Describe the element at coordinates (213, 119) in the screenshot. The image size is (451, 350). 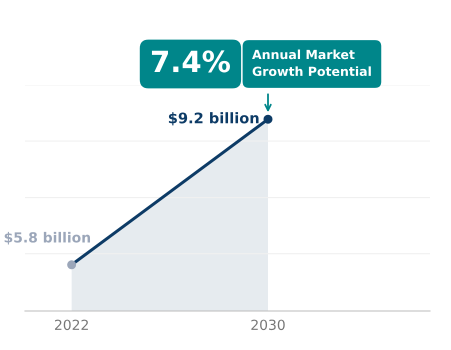
I see `data-label: $9.2 billion` at that location.